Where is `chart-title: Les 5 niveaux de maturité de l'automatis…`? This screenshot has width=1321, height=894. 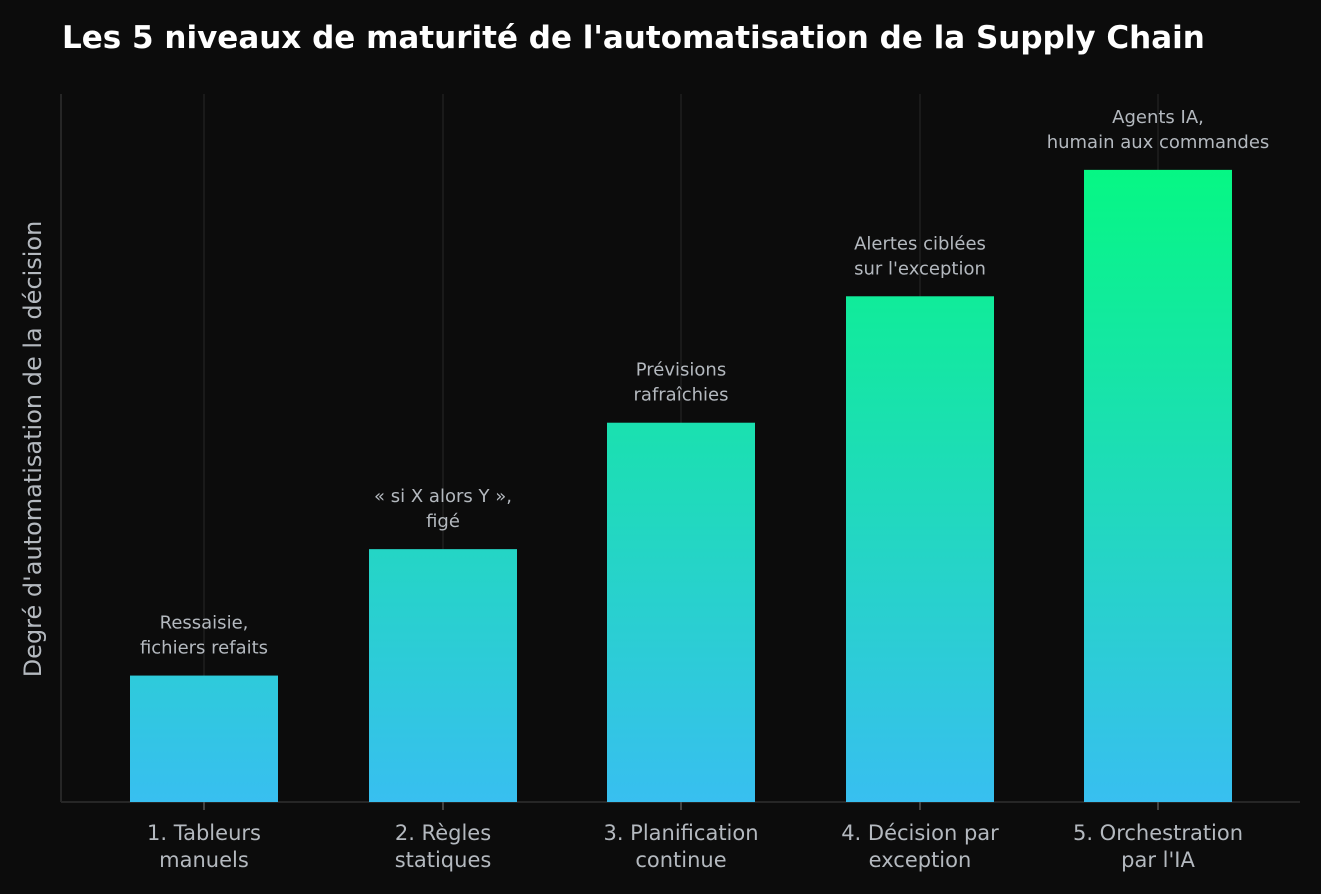
chart-title: Les 5 niveaux de maturité de l'automatis… is located at coordinates (633, 38).